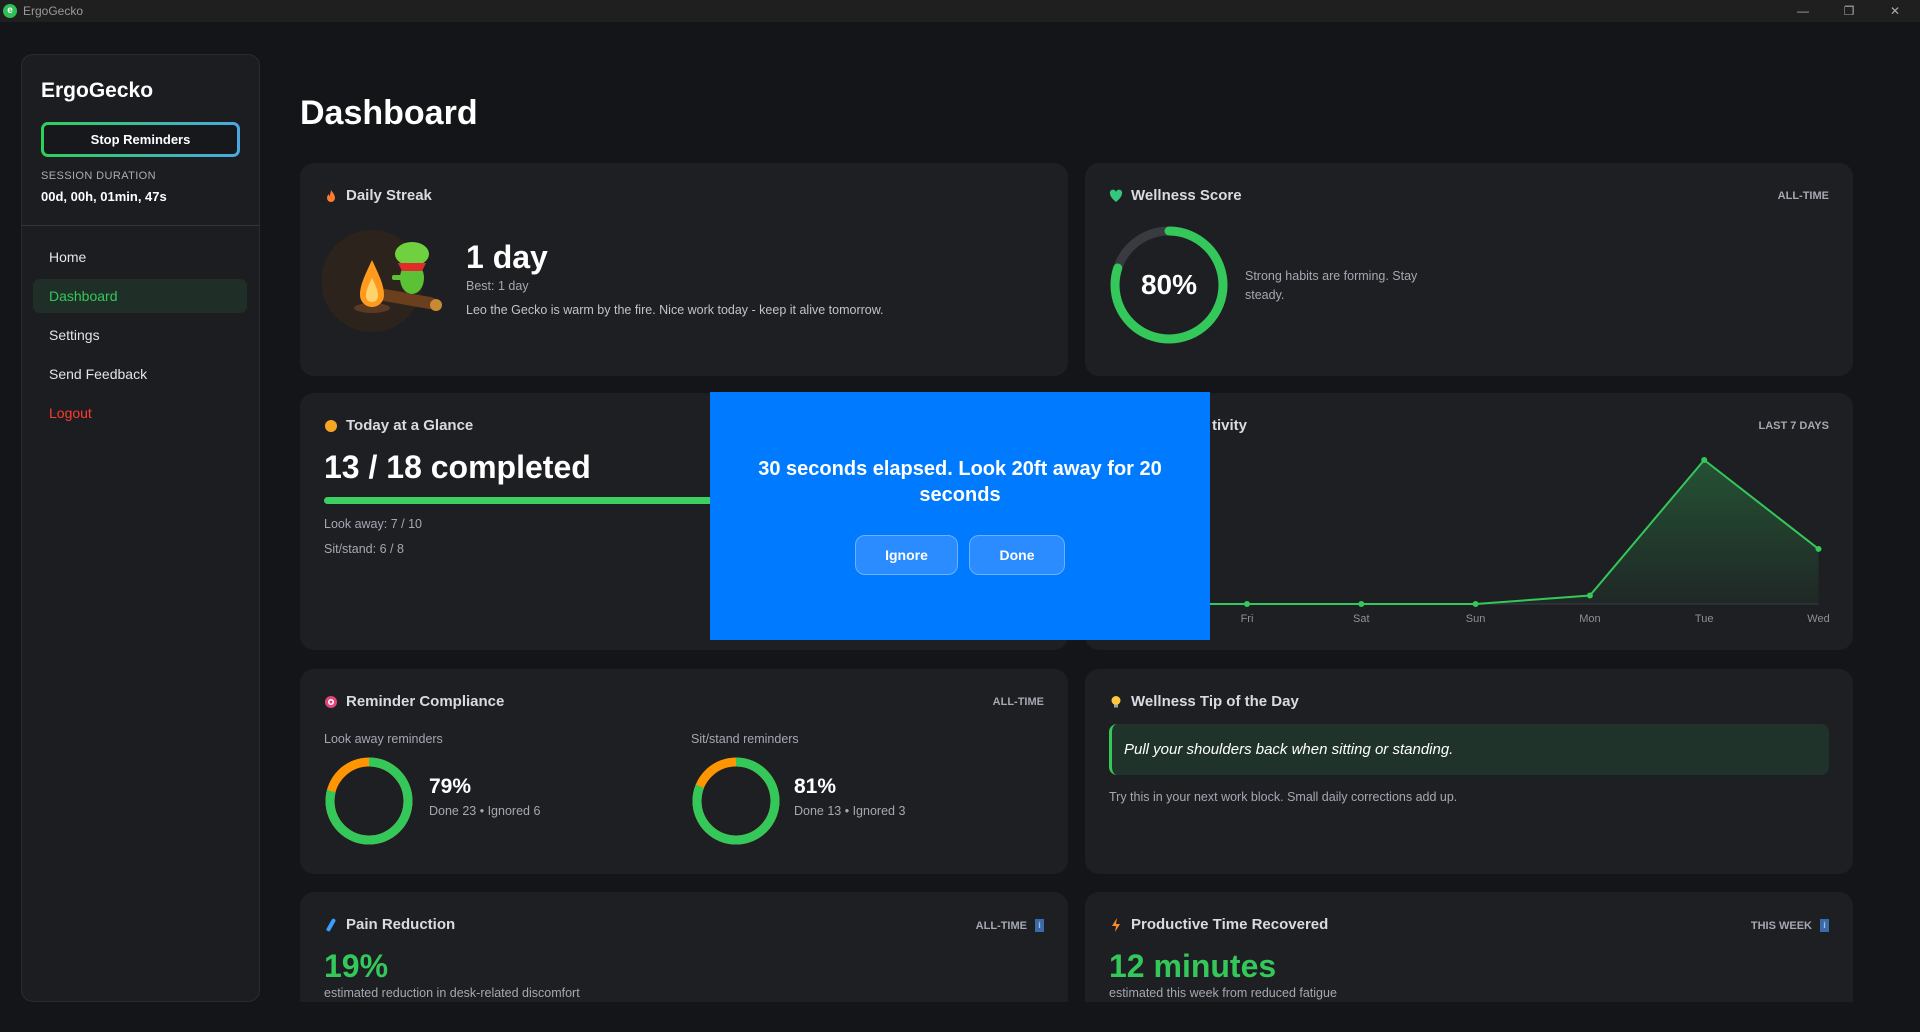 This screenshot has width=1920, height=1032. I want to click on activity-chart-card: tivity LAST 7 DAYS Fri Sat Sun Mon Tue Wed, so click(1469, 521).